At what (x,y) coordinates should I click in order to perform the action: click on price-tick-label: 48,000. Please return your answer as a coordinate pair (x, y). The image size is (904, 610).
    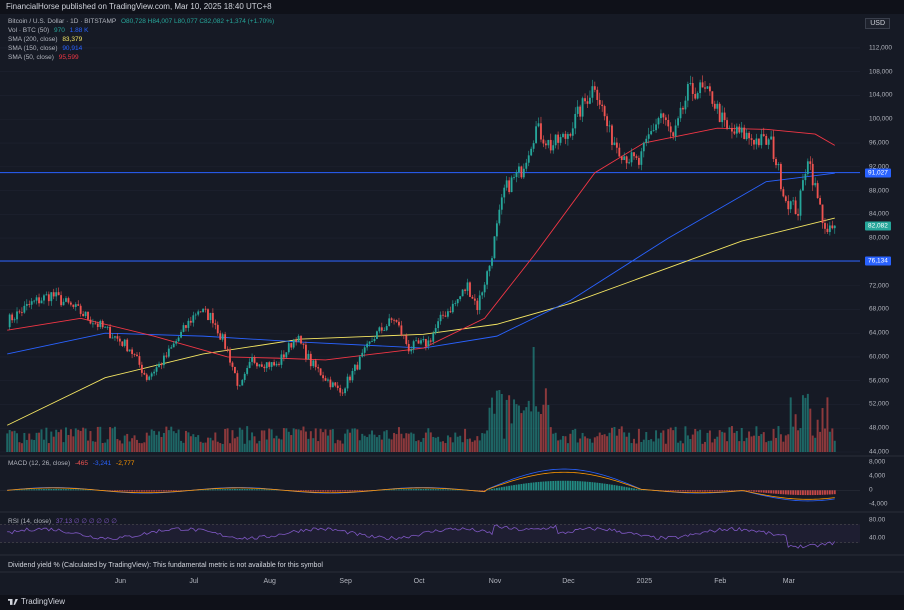
    Looking at the image, I should click on (879, 428).